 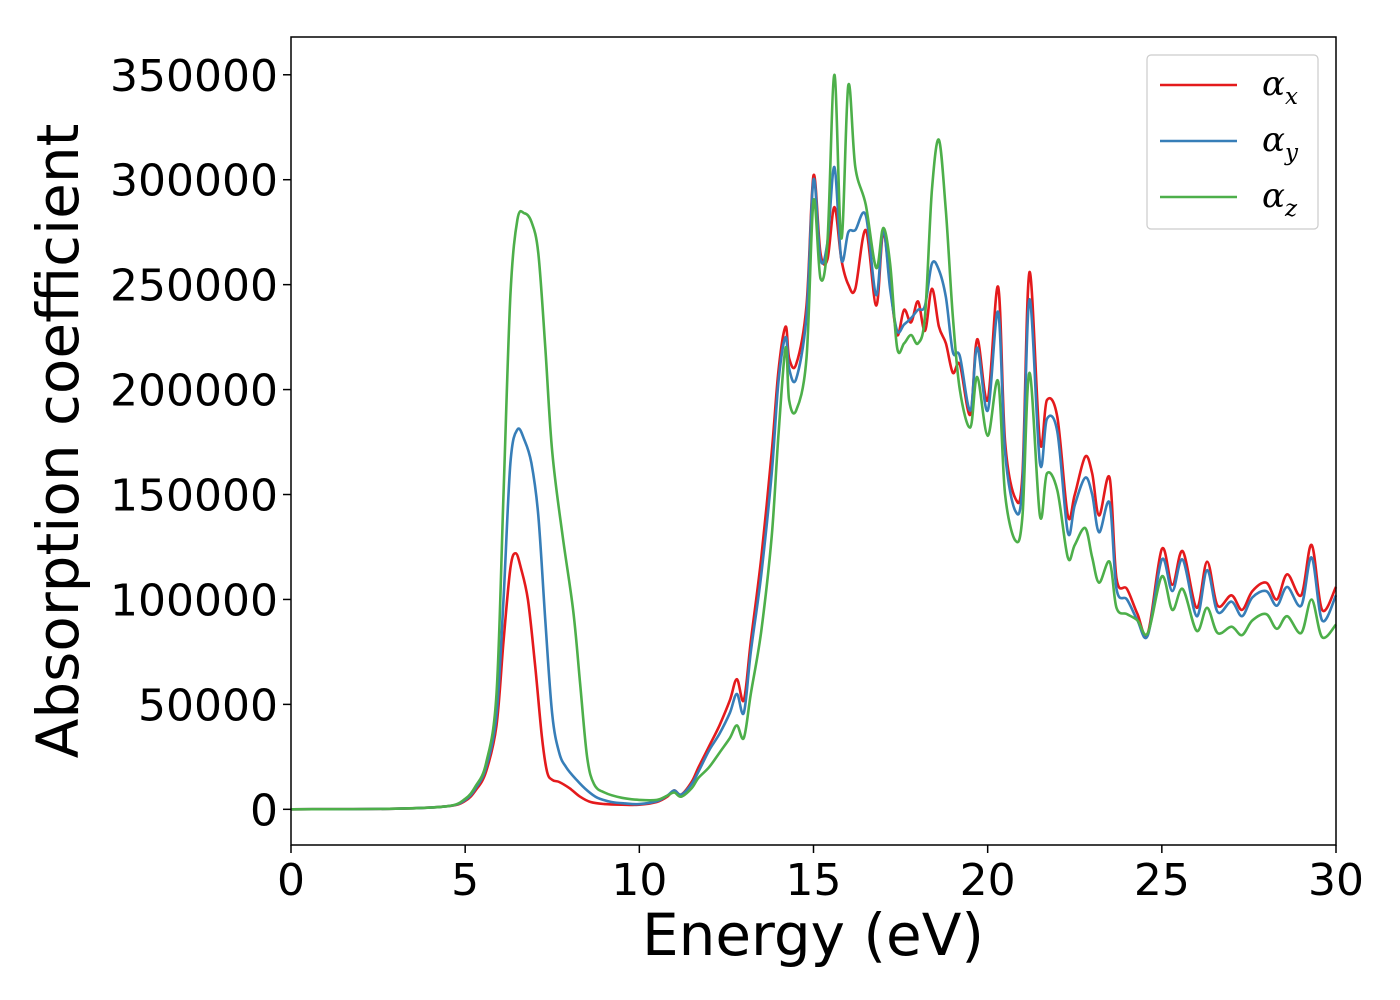 I want to click on legend-label-alpha-x: αx, so click(x=1280, y=87).